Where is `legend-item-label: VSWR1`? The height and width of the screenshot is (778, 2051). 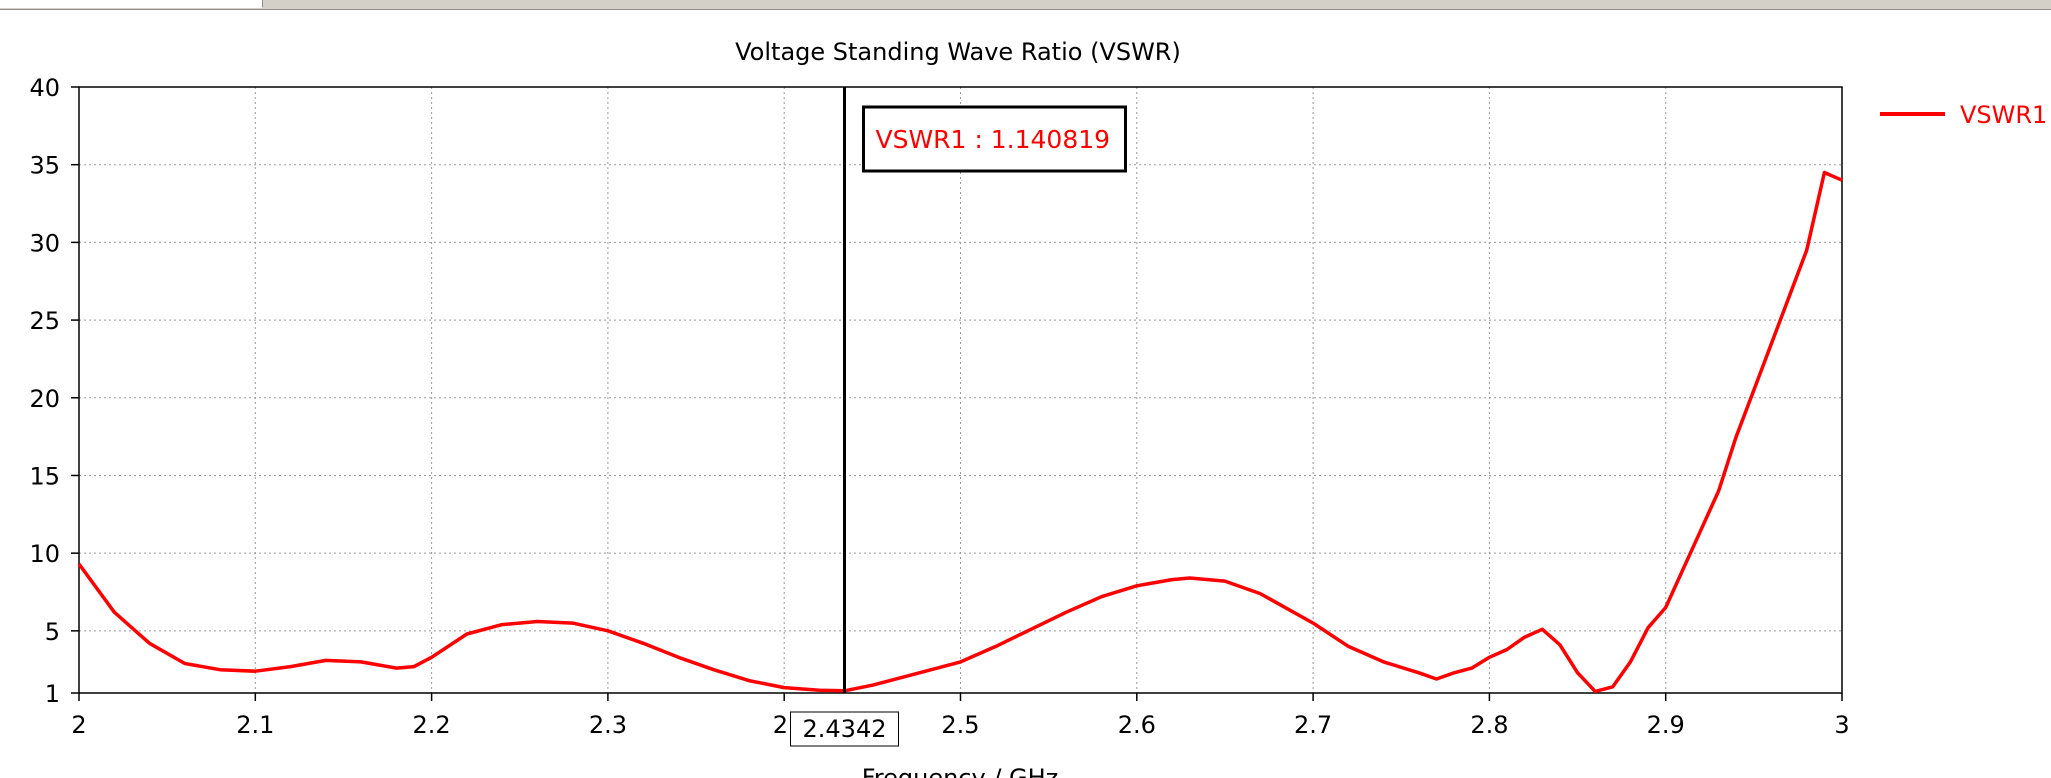
legend-item-label: VSWR1 is located at coordinates (2003, 115).